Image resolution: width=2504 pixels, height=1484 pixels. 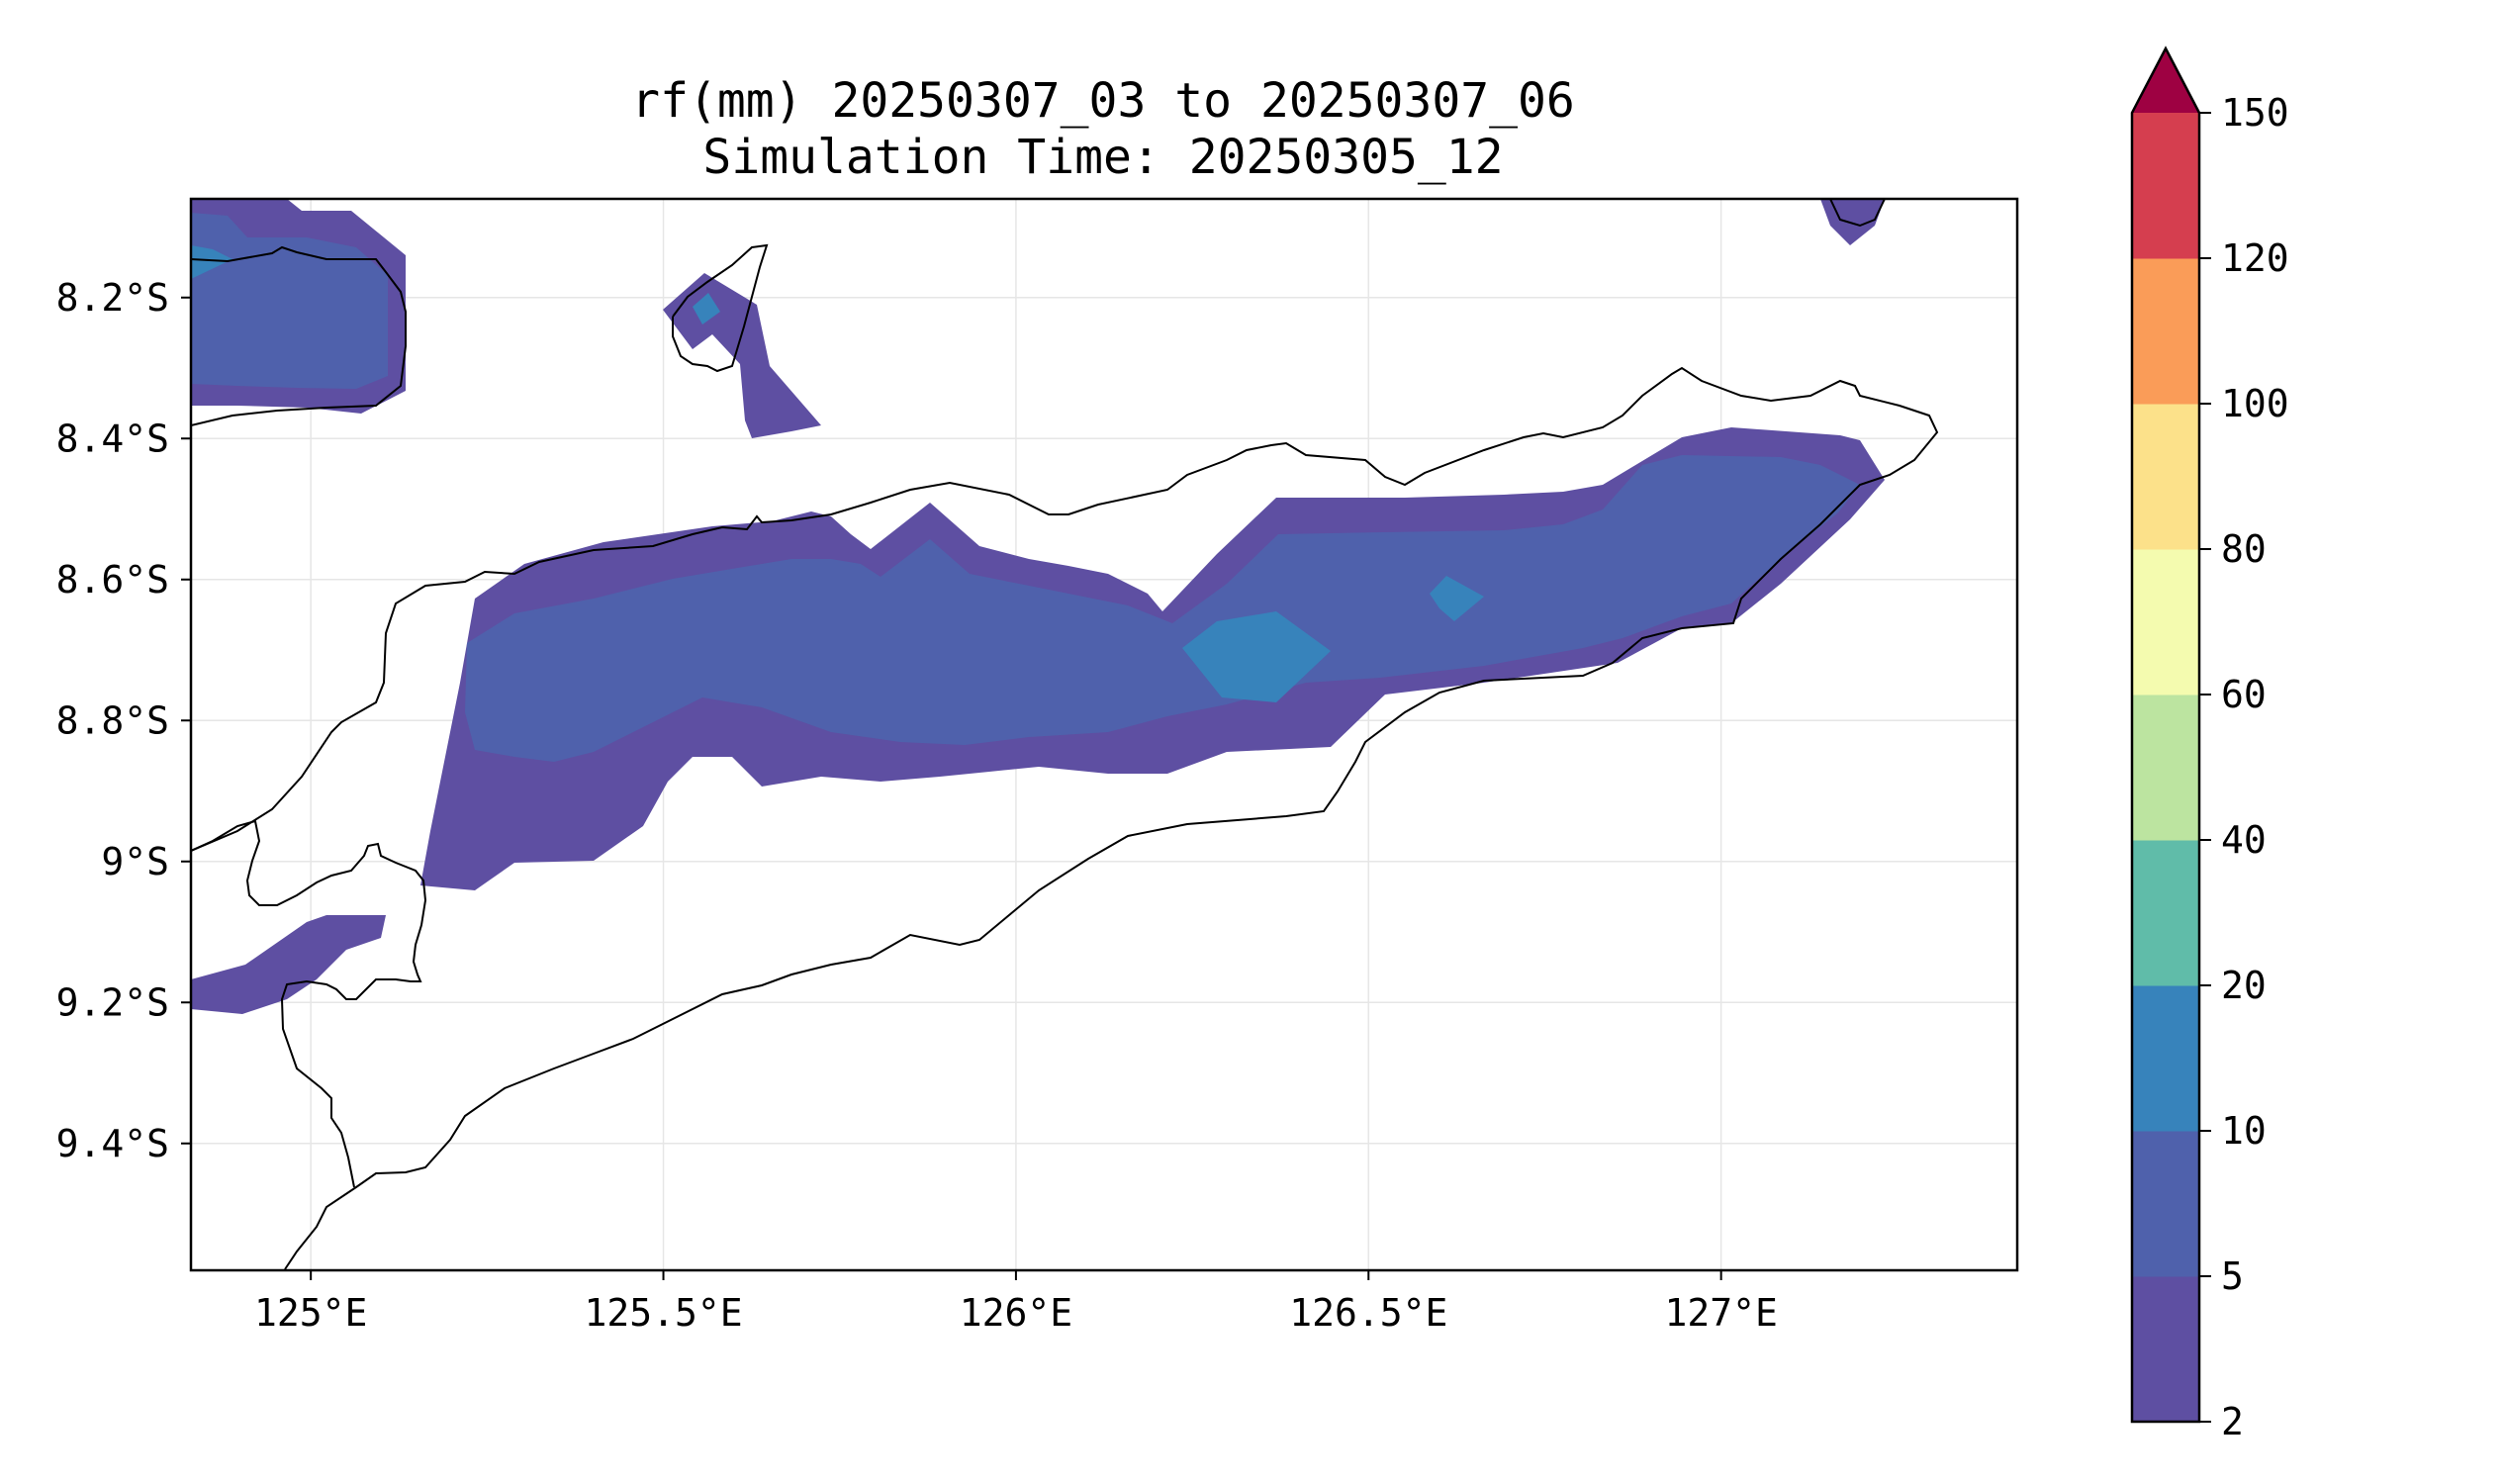 I want to click on lon-tick-label: 126°E, so click(x=1016, y=1313).